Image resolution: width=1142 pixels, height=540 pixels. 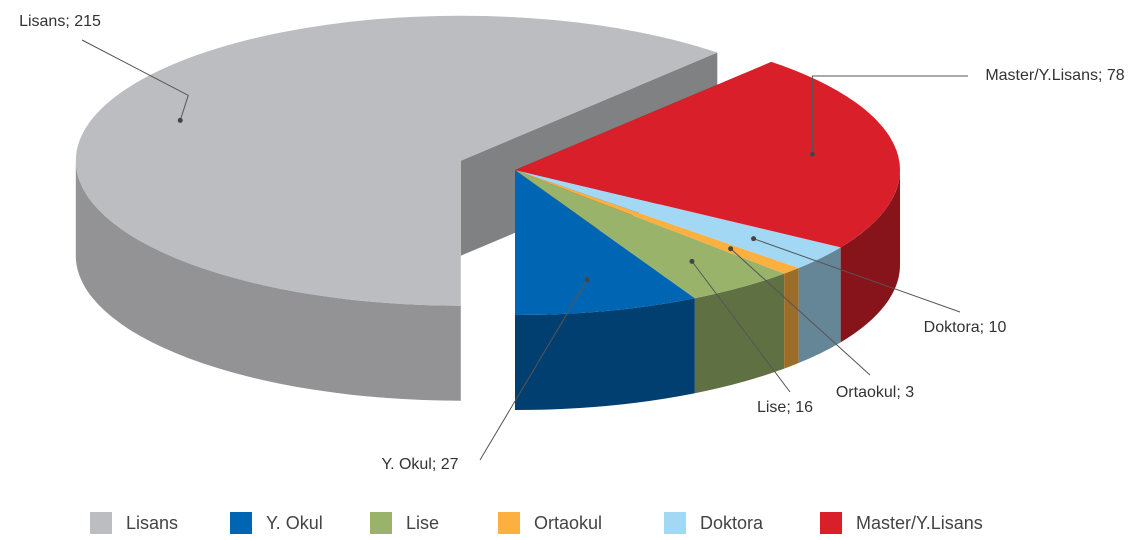 What do you see at coordinates (875, 392) in the screenshot?
I see `data-label: Ortaokul; 3` at bounding box center [875, 392].